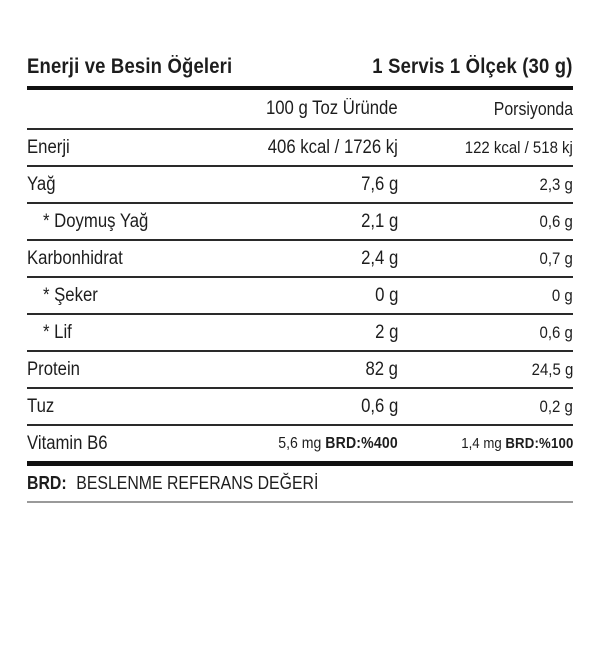 Image resolution: width=600 pixels, height=655 pixels. I want to click on row-label: Vitamin B6, so click(67, 443).